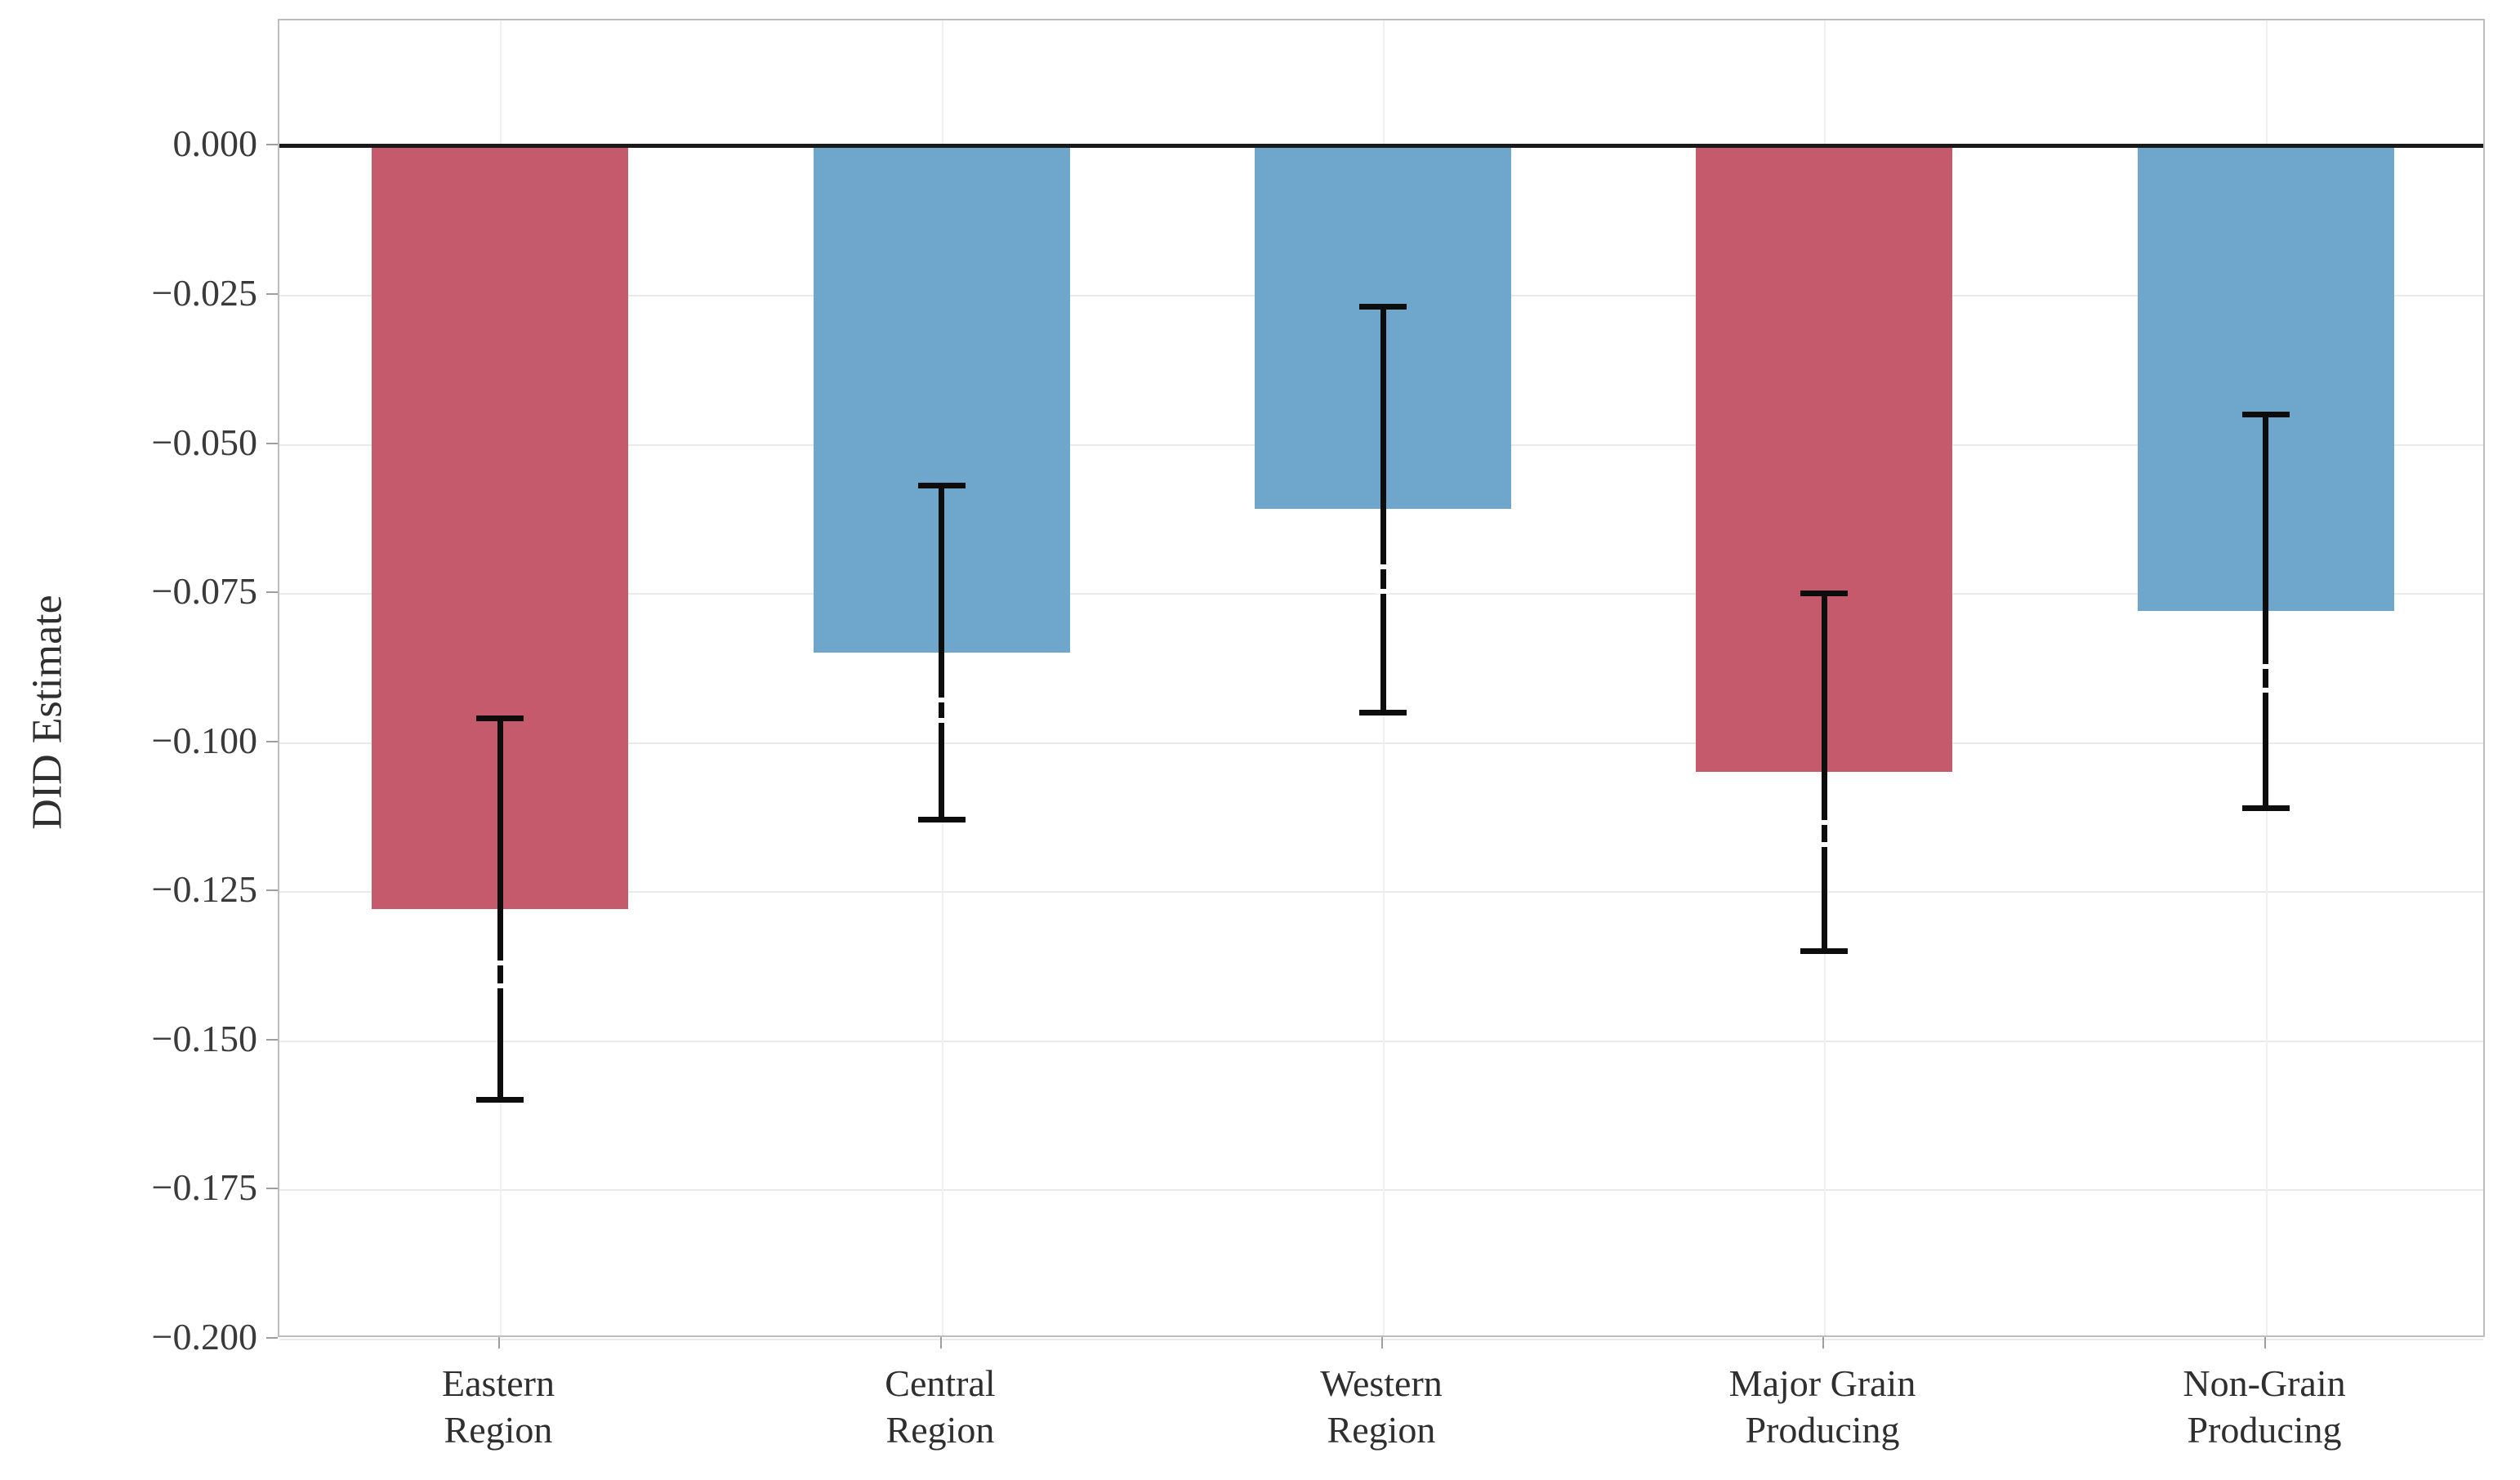 The width and height of the screenshot is (2520, 1480). What do you see at coordinates (500, 1100) in the screenshot?
I see `error-cap-bottom-eastern-region` at bounding box center [500, 1100].